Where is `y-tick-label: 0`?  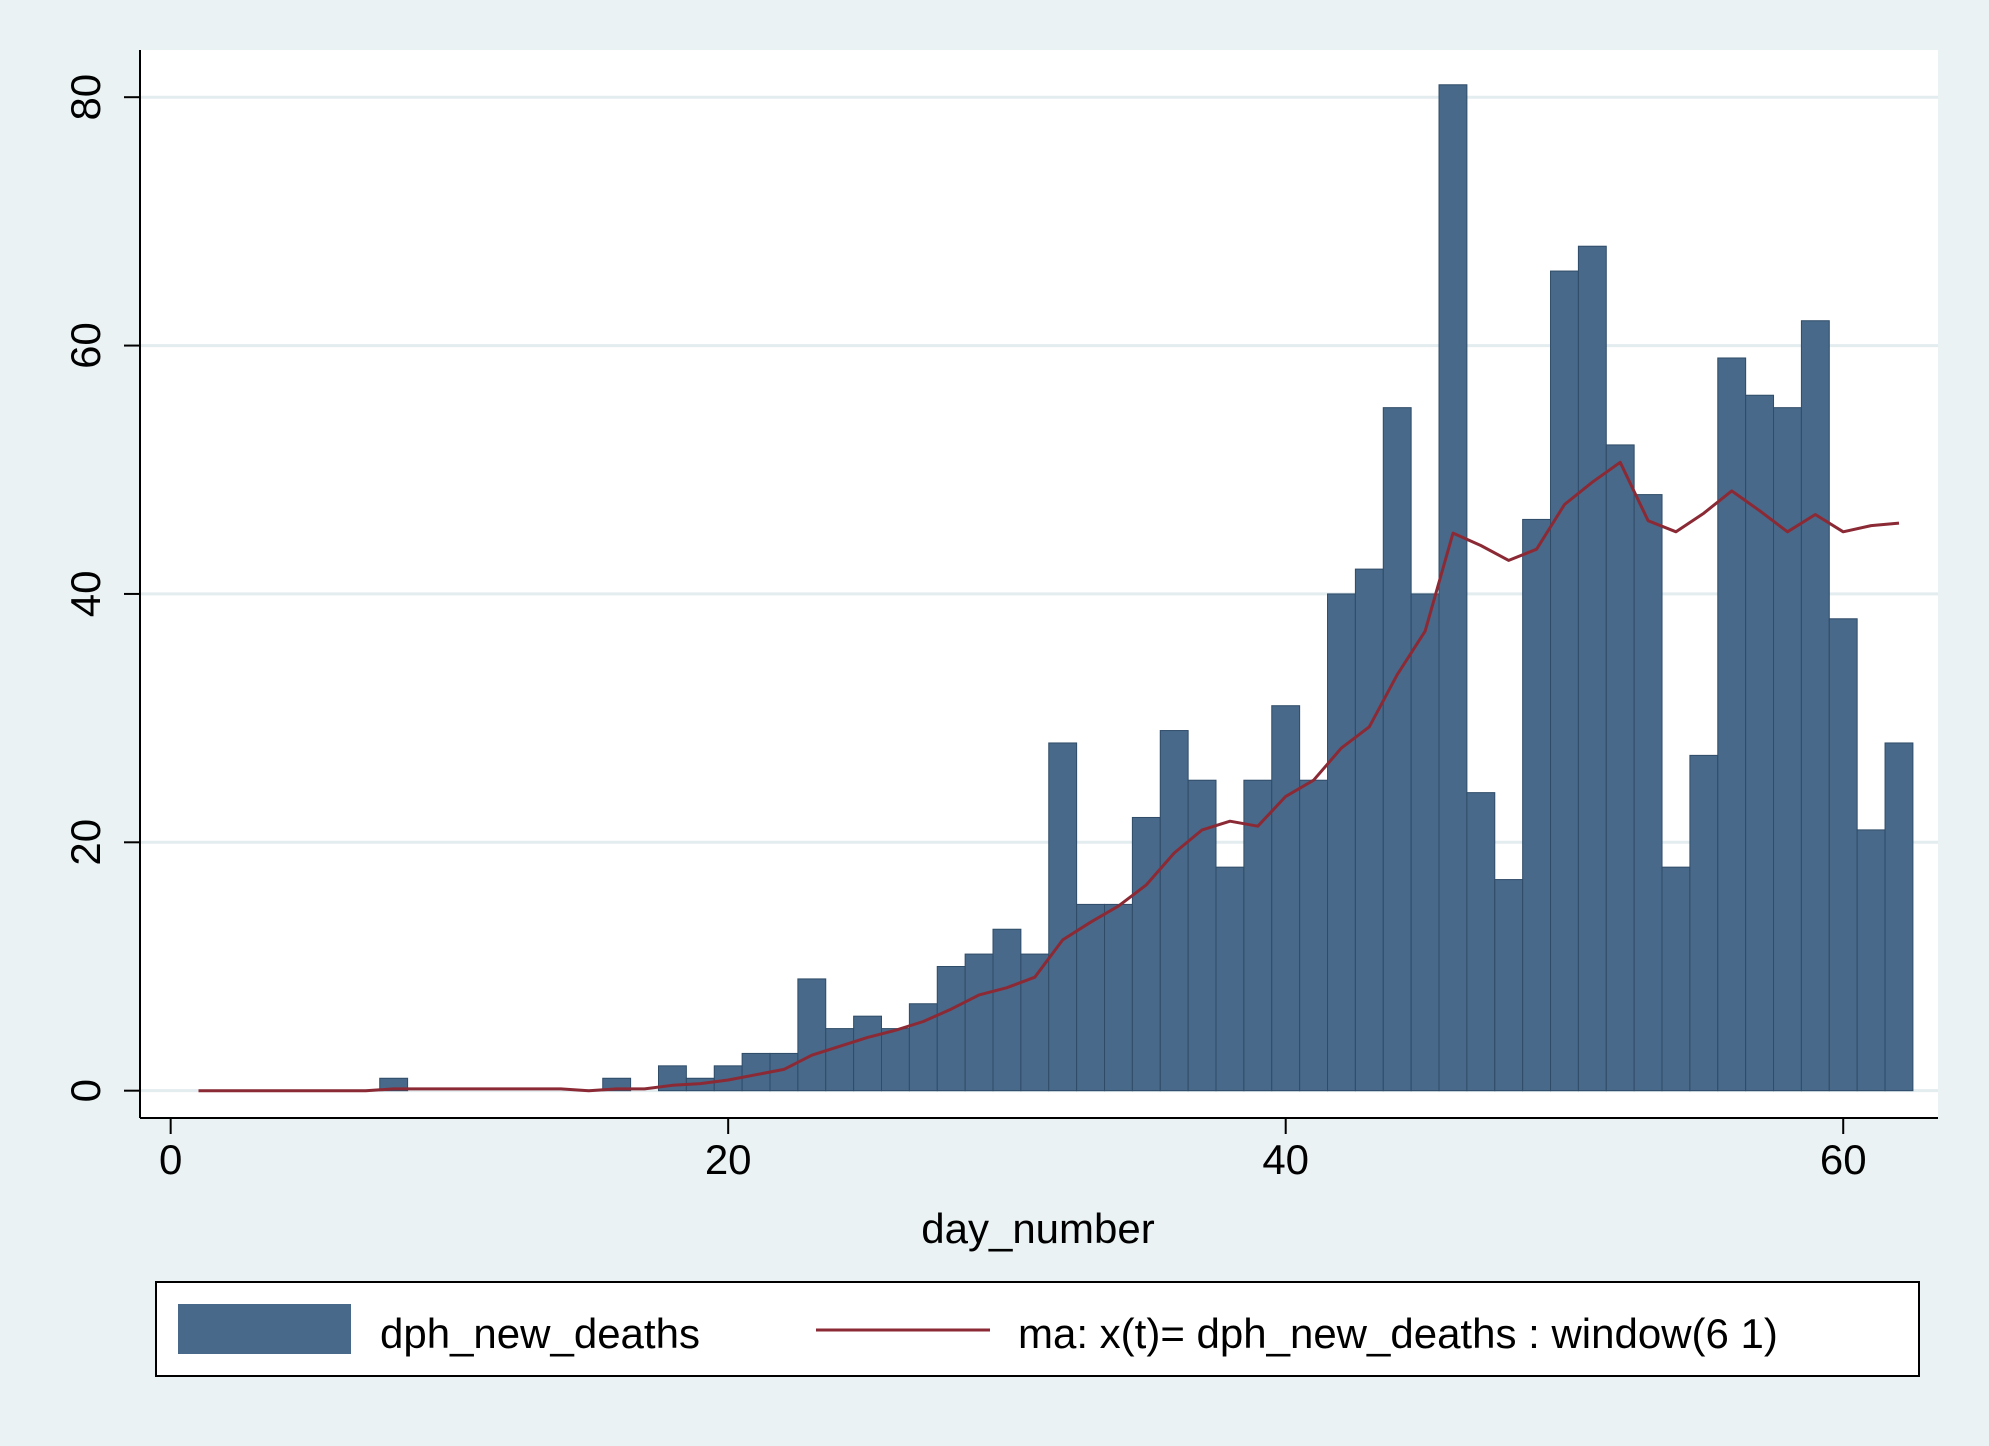 y-tick-label: 0 is located at coordinates (85, 1090).